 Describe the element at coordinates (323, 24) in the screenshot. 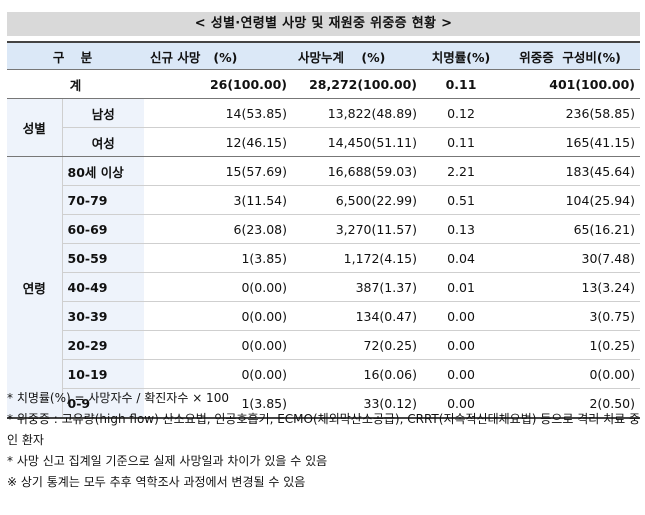

I see `table-title: < 성별·연령별 사망 및 재원중 위중증 현황 >` at that location.